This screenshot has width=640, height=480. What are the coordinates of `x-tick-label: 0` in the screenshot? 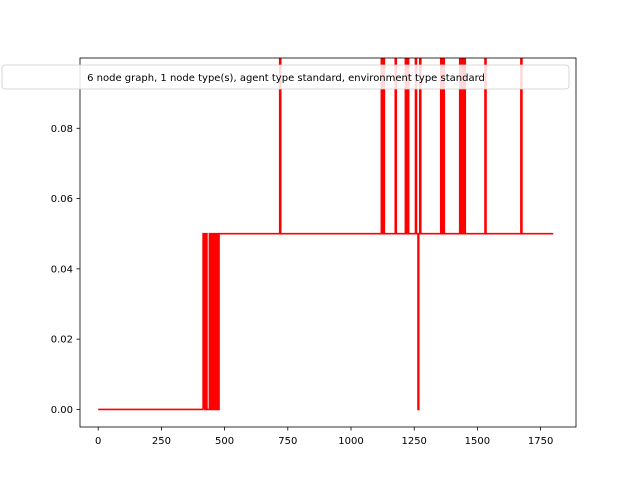 It's located at (98, 441).